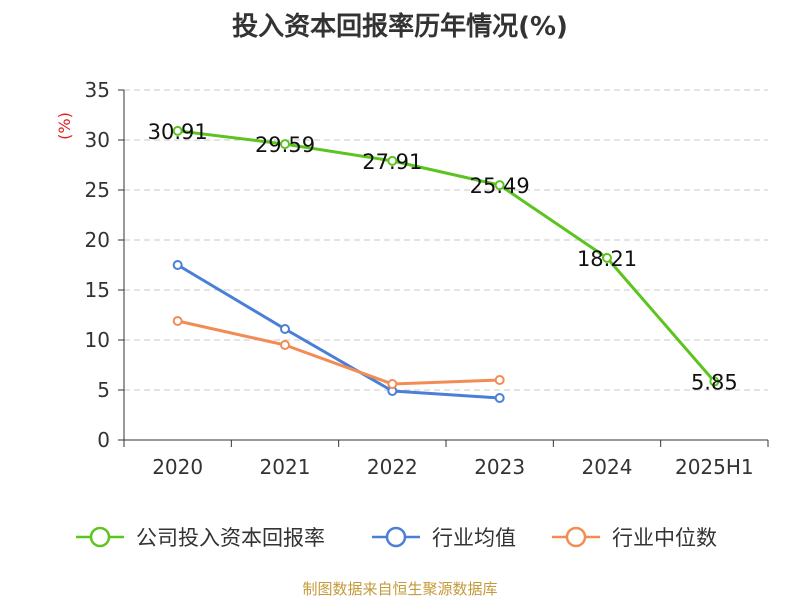 The image size is (800, 600). Describe the element at coordinates (97, 140) in the screenshot. I see `y-tick-label: 30` at that location.